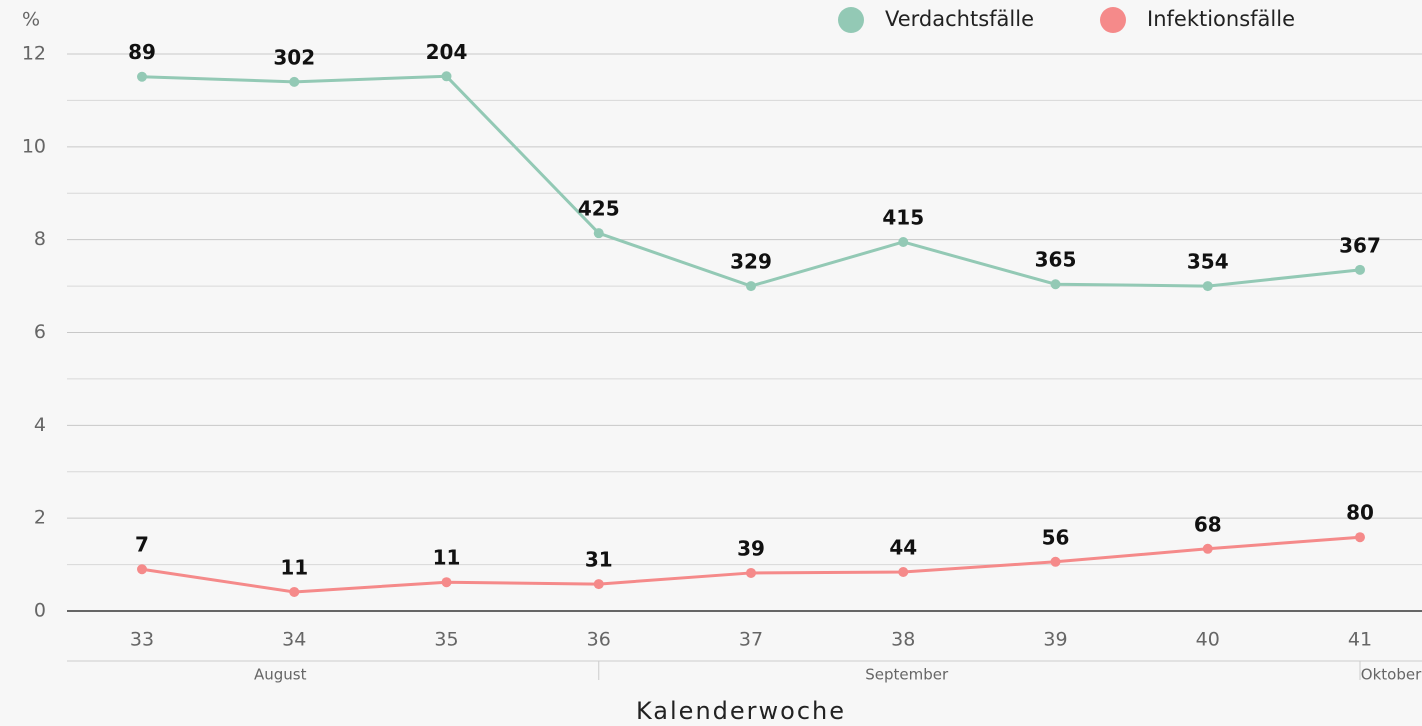 The image size is (1422, 726). What do you see at coordinates (903, 217) in the screenshot?
I see `count-label: 415` at bounding box center [903, 217].